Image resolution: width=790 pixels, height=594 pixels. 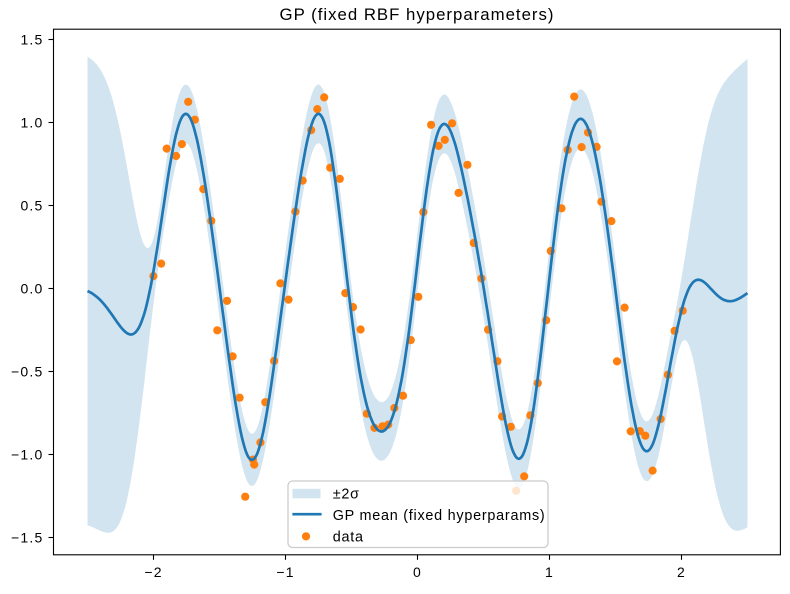 I want to click on svg-text: GP mean (fixed hyperparams), so click(x=439, y=516).